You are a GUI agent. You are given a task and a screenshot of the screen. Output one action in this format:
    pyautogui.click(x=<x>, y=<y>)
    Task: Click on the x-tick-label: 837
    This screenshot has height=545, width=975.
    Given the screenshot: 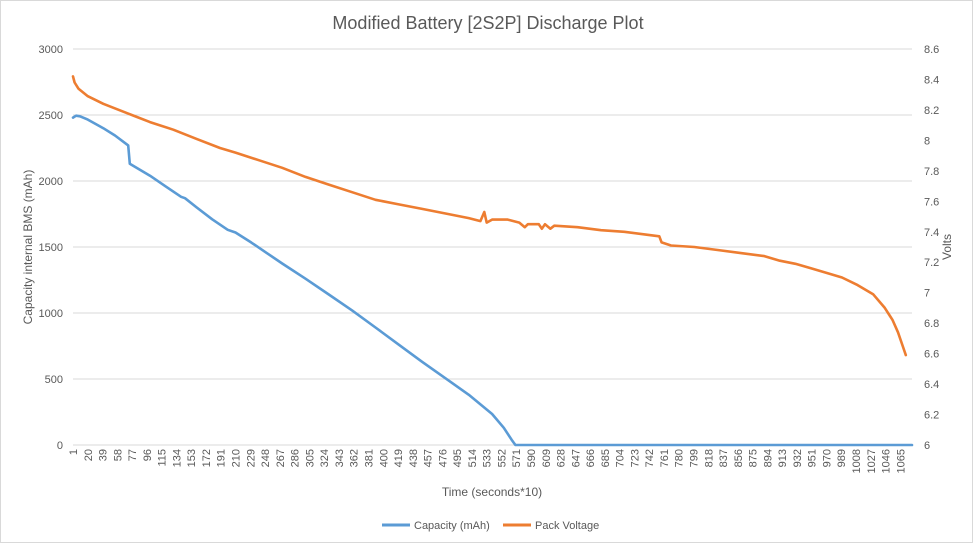 What is the action you would take?
    pyautogui.click(x=724, y=458)
    